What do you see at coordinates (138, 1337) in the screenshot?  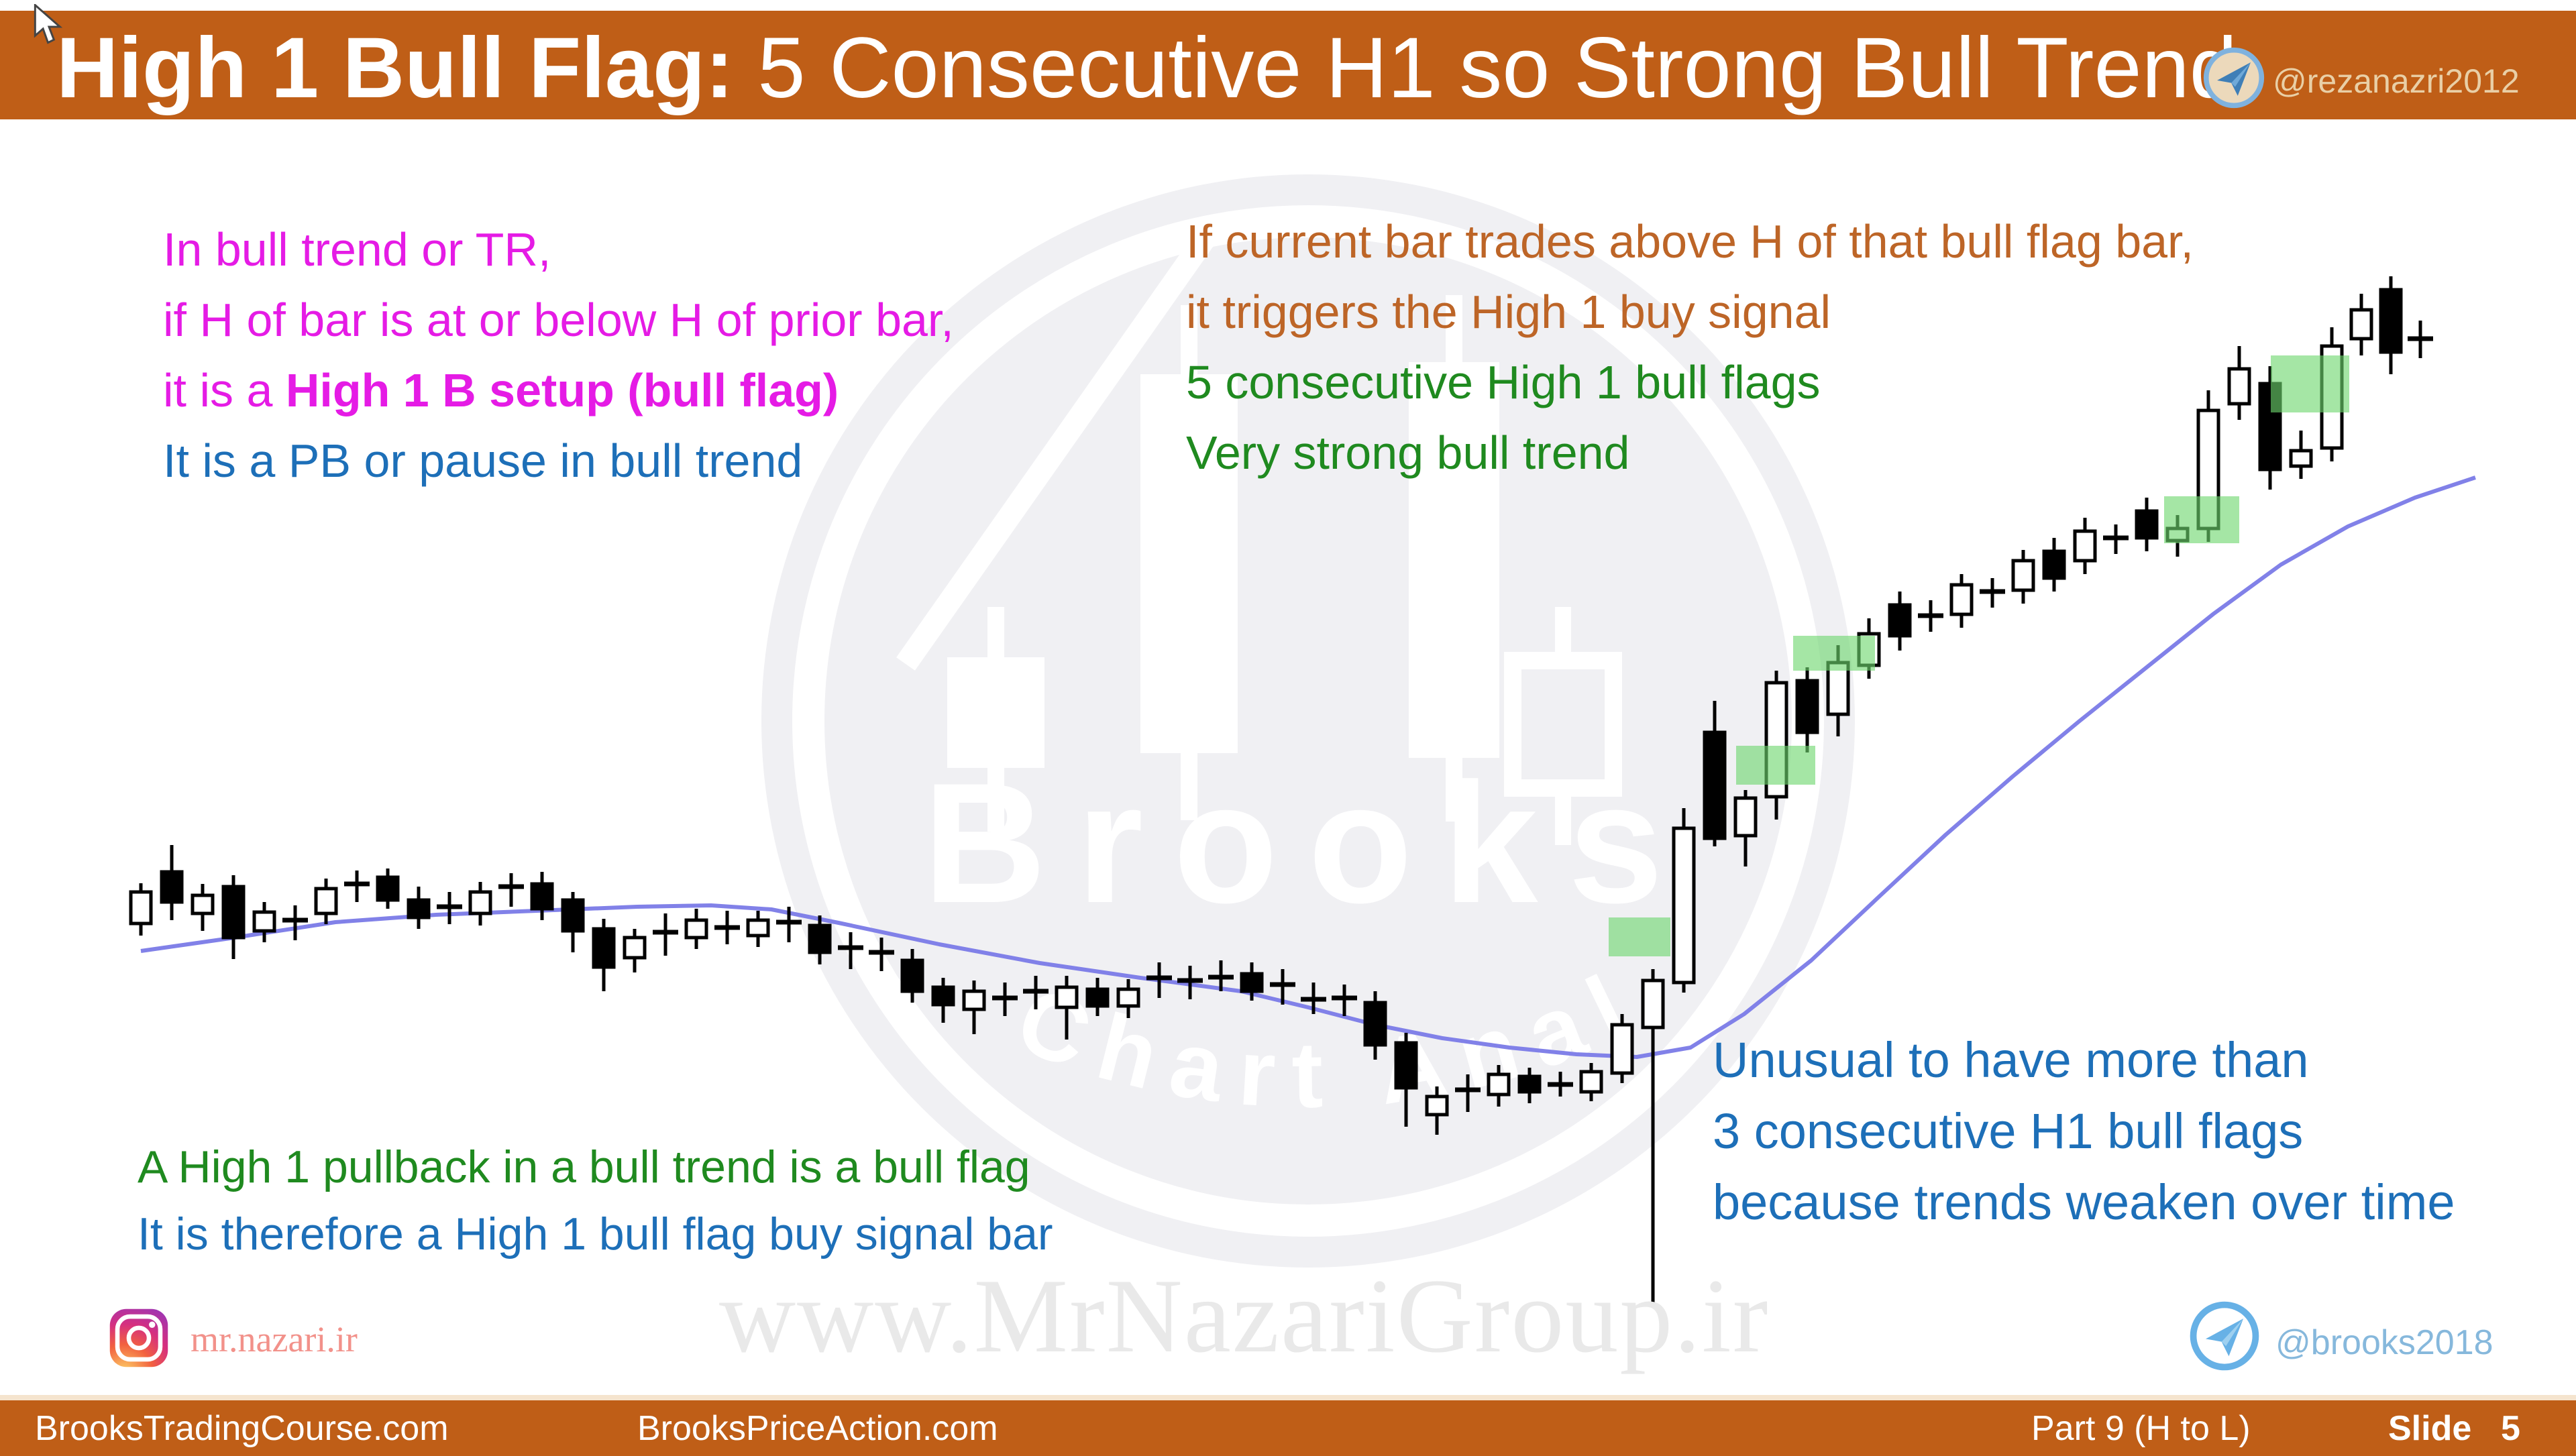 I see `instagram-icon` at bounding box center [138, 1337].